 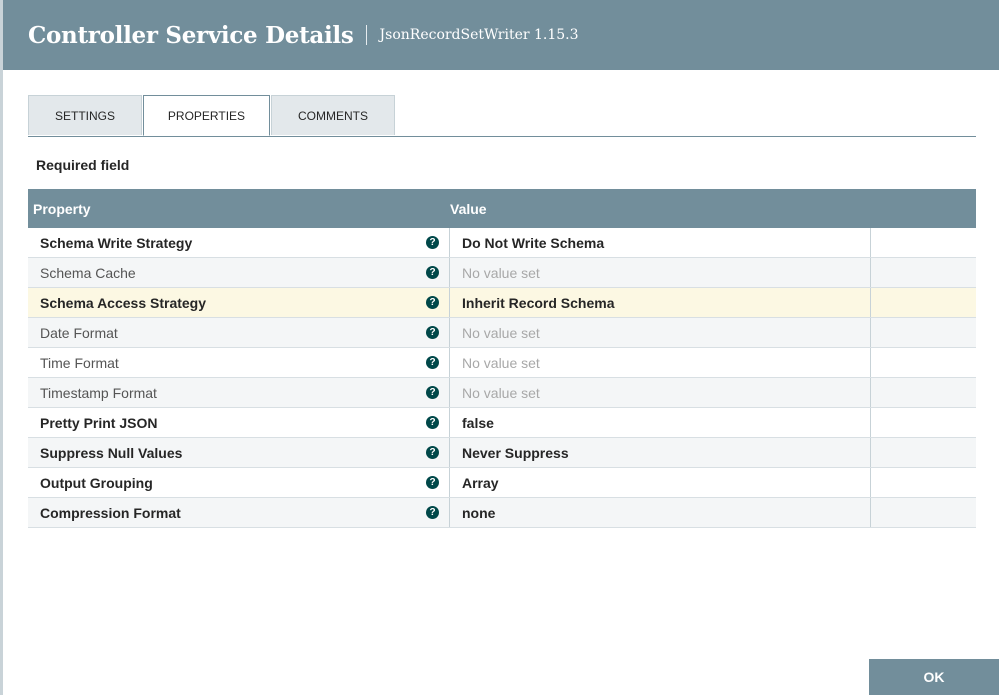 I want to click on property-value-cell: Do Not Write Schema, so click(x=660, y=242).